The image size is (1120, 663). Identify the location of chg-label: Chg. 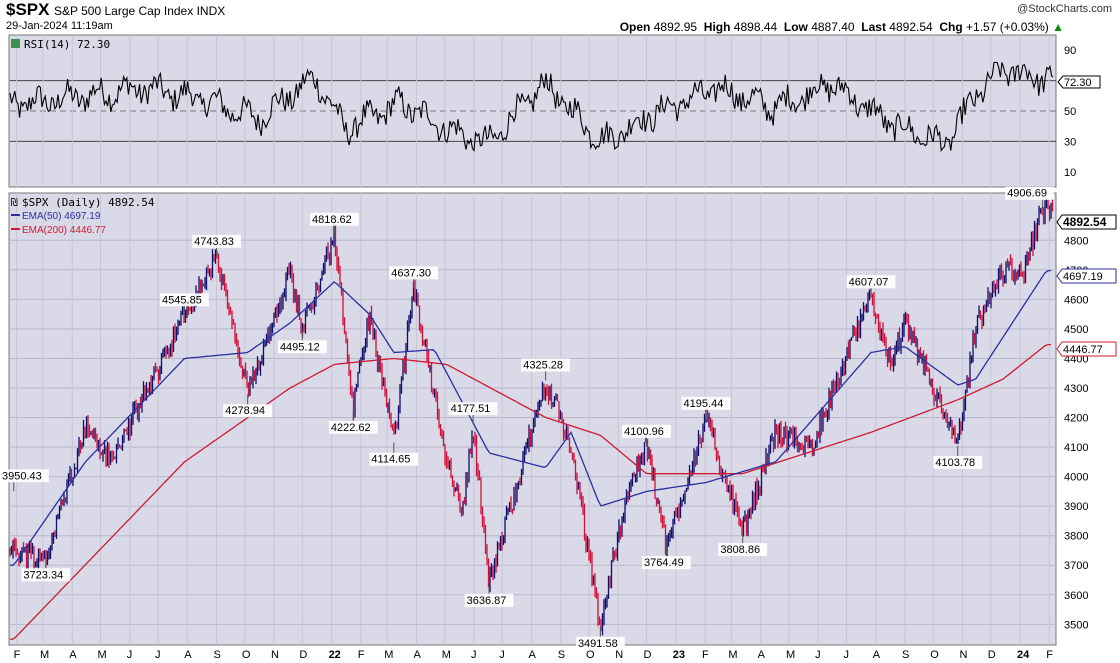
(951, 27).